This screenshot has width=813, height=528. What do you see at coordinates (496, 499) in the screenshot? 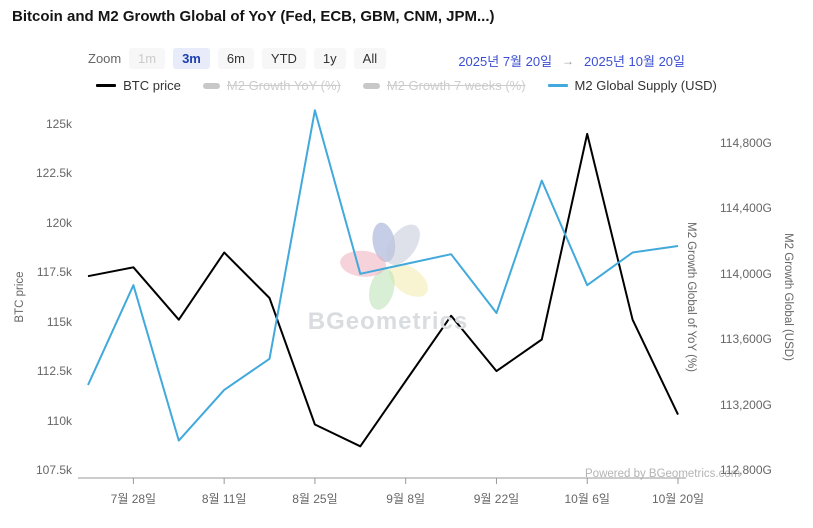
I see `x-axis-tick-label: 9월 22일` at bounding box center [496, 499].